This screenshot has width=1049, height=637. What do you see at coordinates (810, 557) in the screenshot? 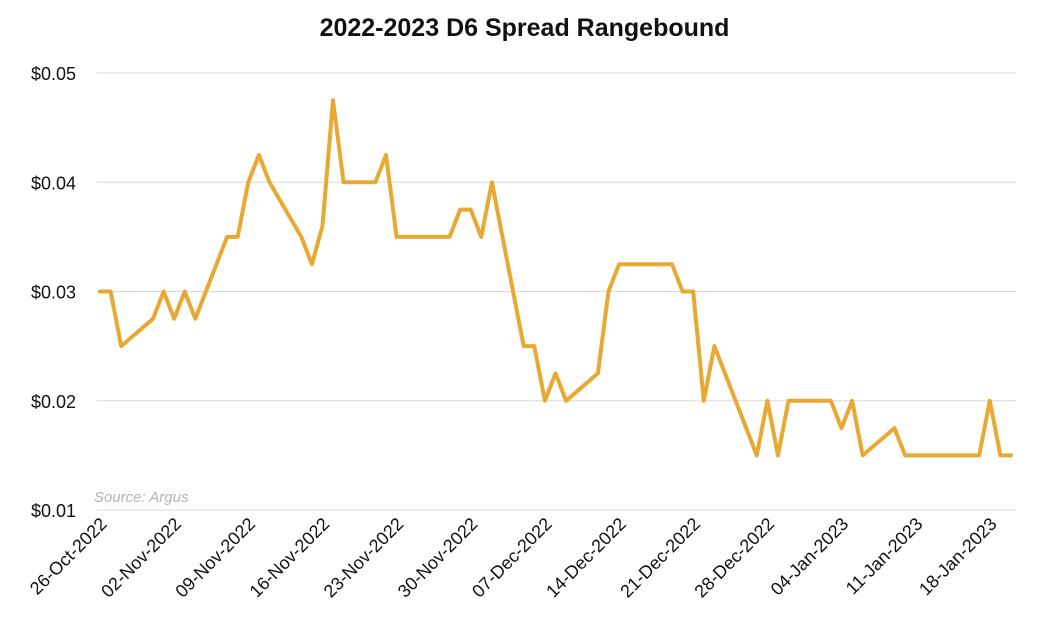
I see `x-tick-label: 04-Jan-2023` at bounding box center [810, 557].